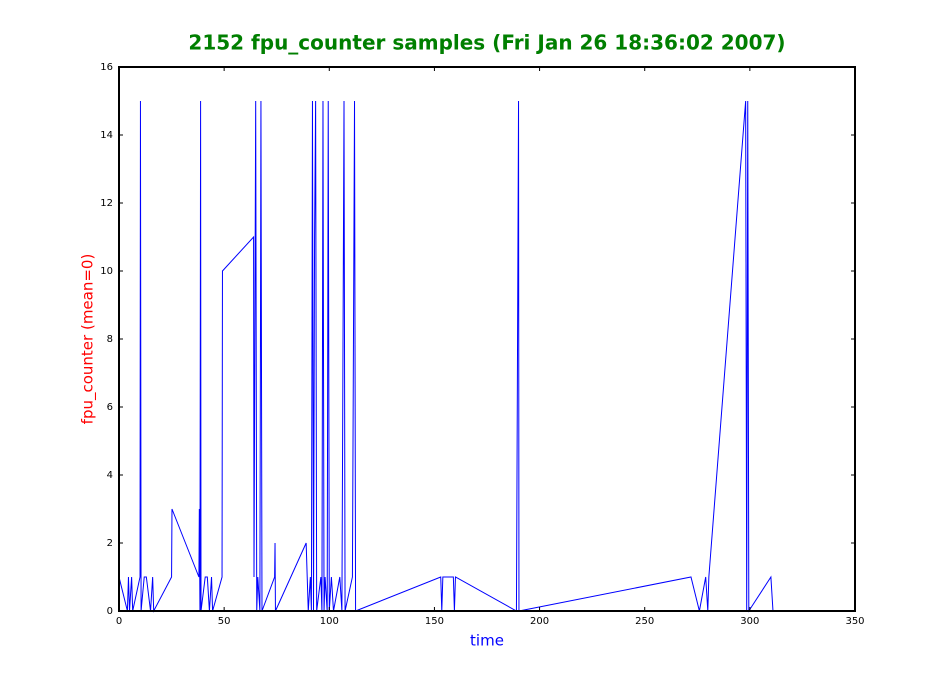 The image size is (950, 680). What do you see at coordinates (749, 621) in the screenshot?
I see `x-tick-label: 300` at bounding box center [749, 621].